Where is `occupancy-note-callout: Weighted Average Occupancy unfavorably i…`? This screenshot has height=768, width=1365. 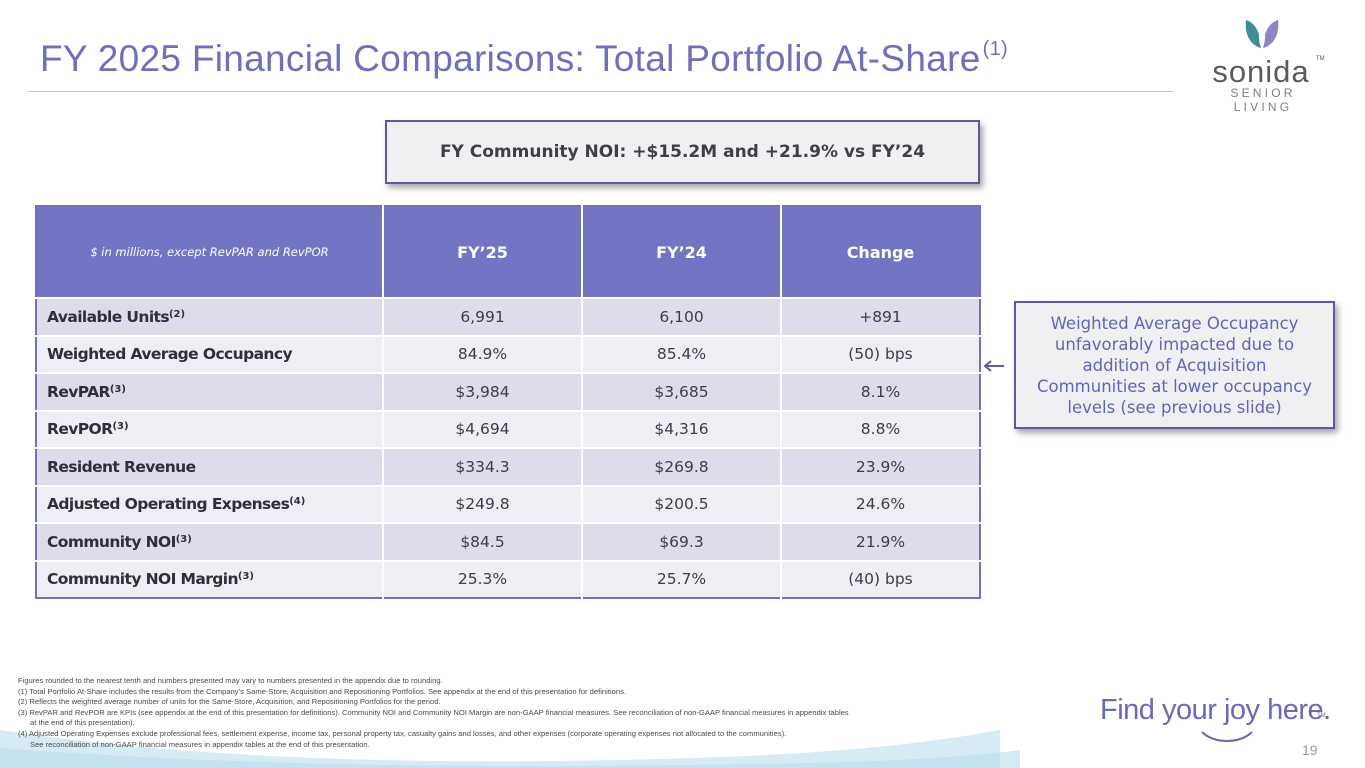 occupancy-note-callout: Weighted Average Occupancy unfavorably i… is located at coordinates (1174, 365).